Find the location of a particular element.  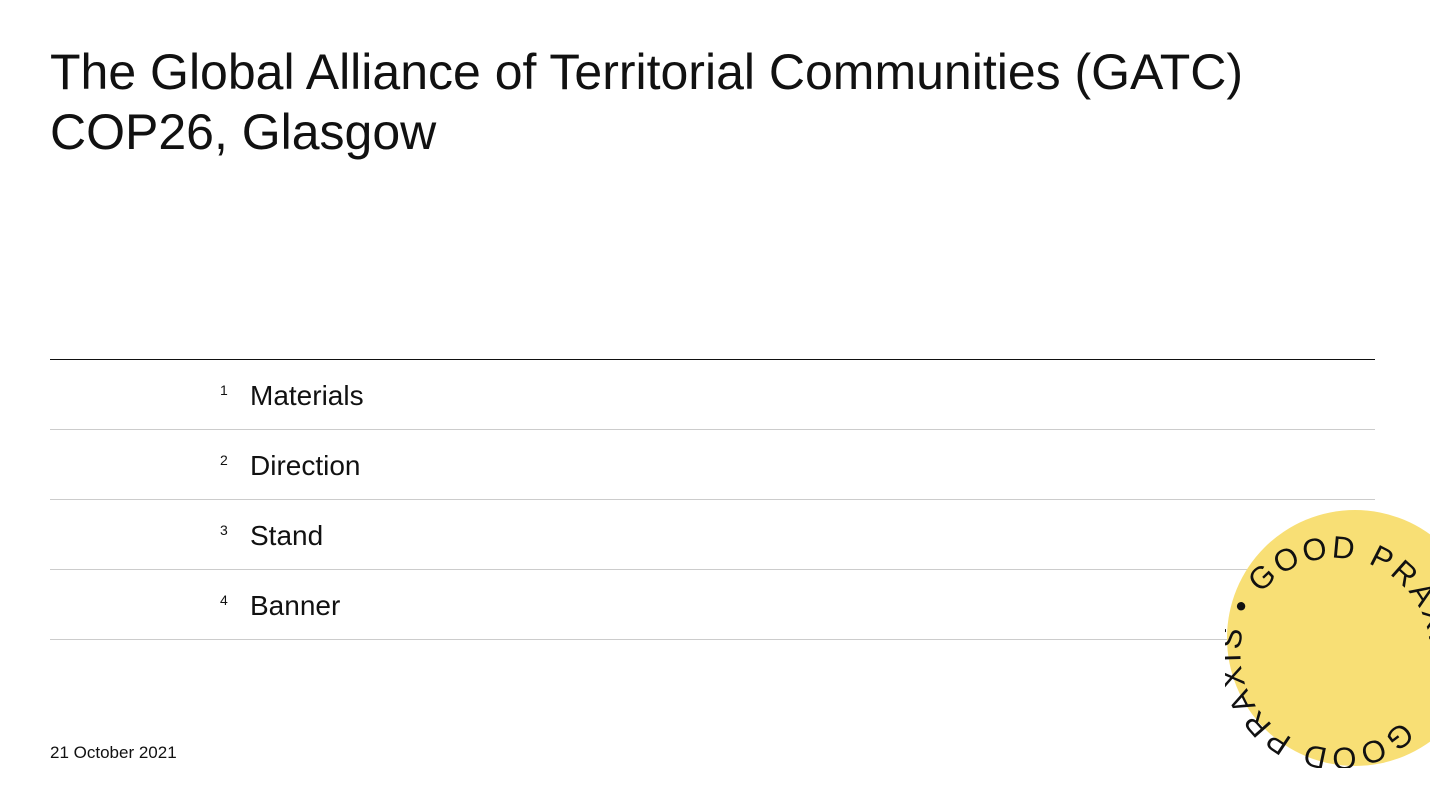

item-number: 3 is located at coordinates (224, 530).